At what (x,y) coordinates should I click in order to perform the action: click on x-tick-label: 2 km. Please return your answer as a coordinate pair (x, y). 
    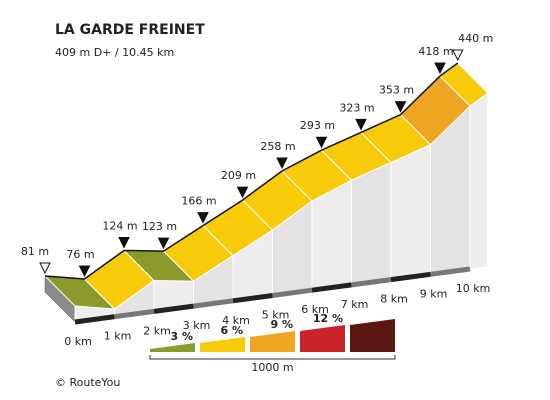
    Looking at the image, I should click on (157, 330).